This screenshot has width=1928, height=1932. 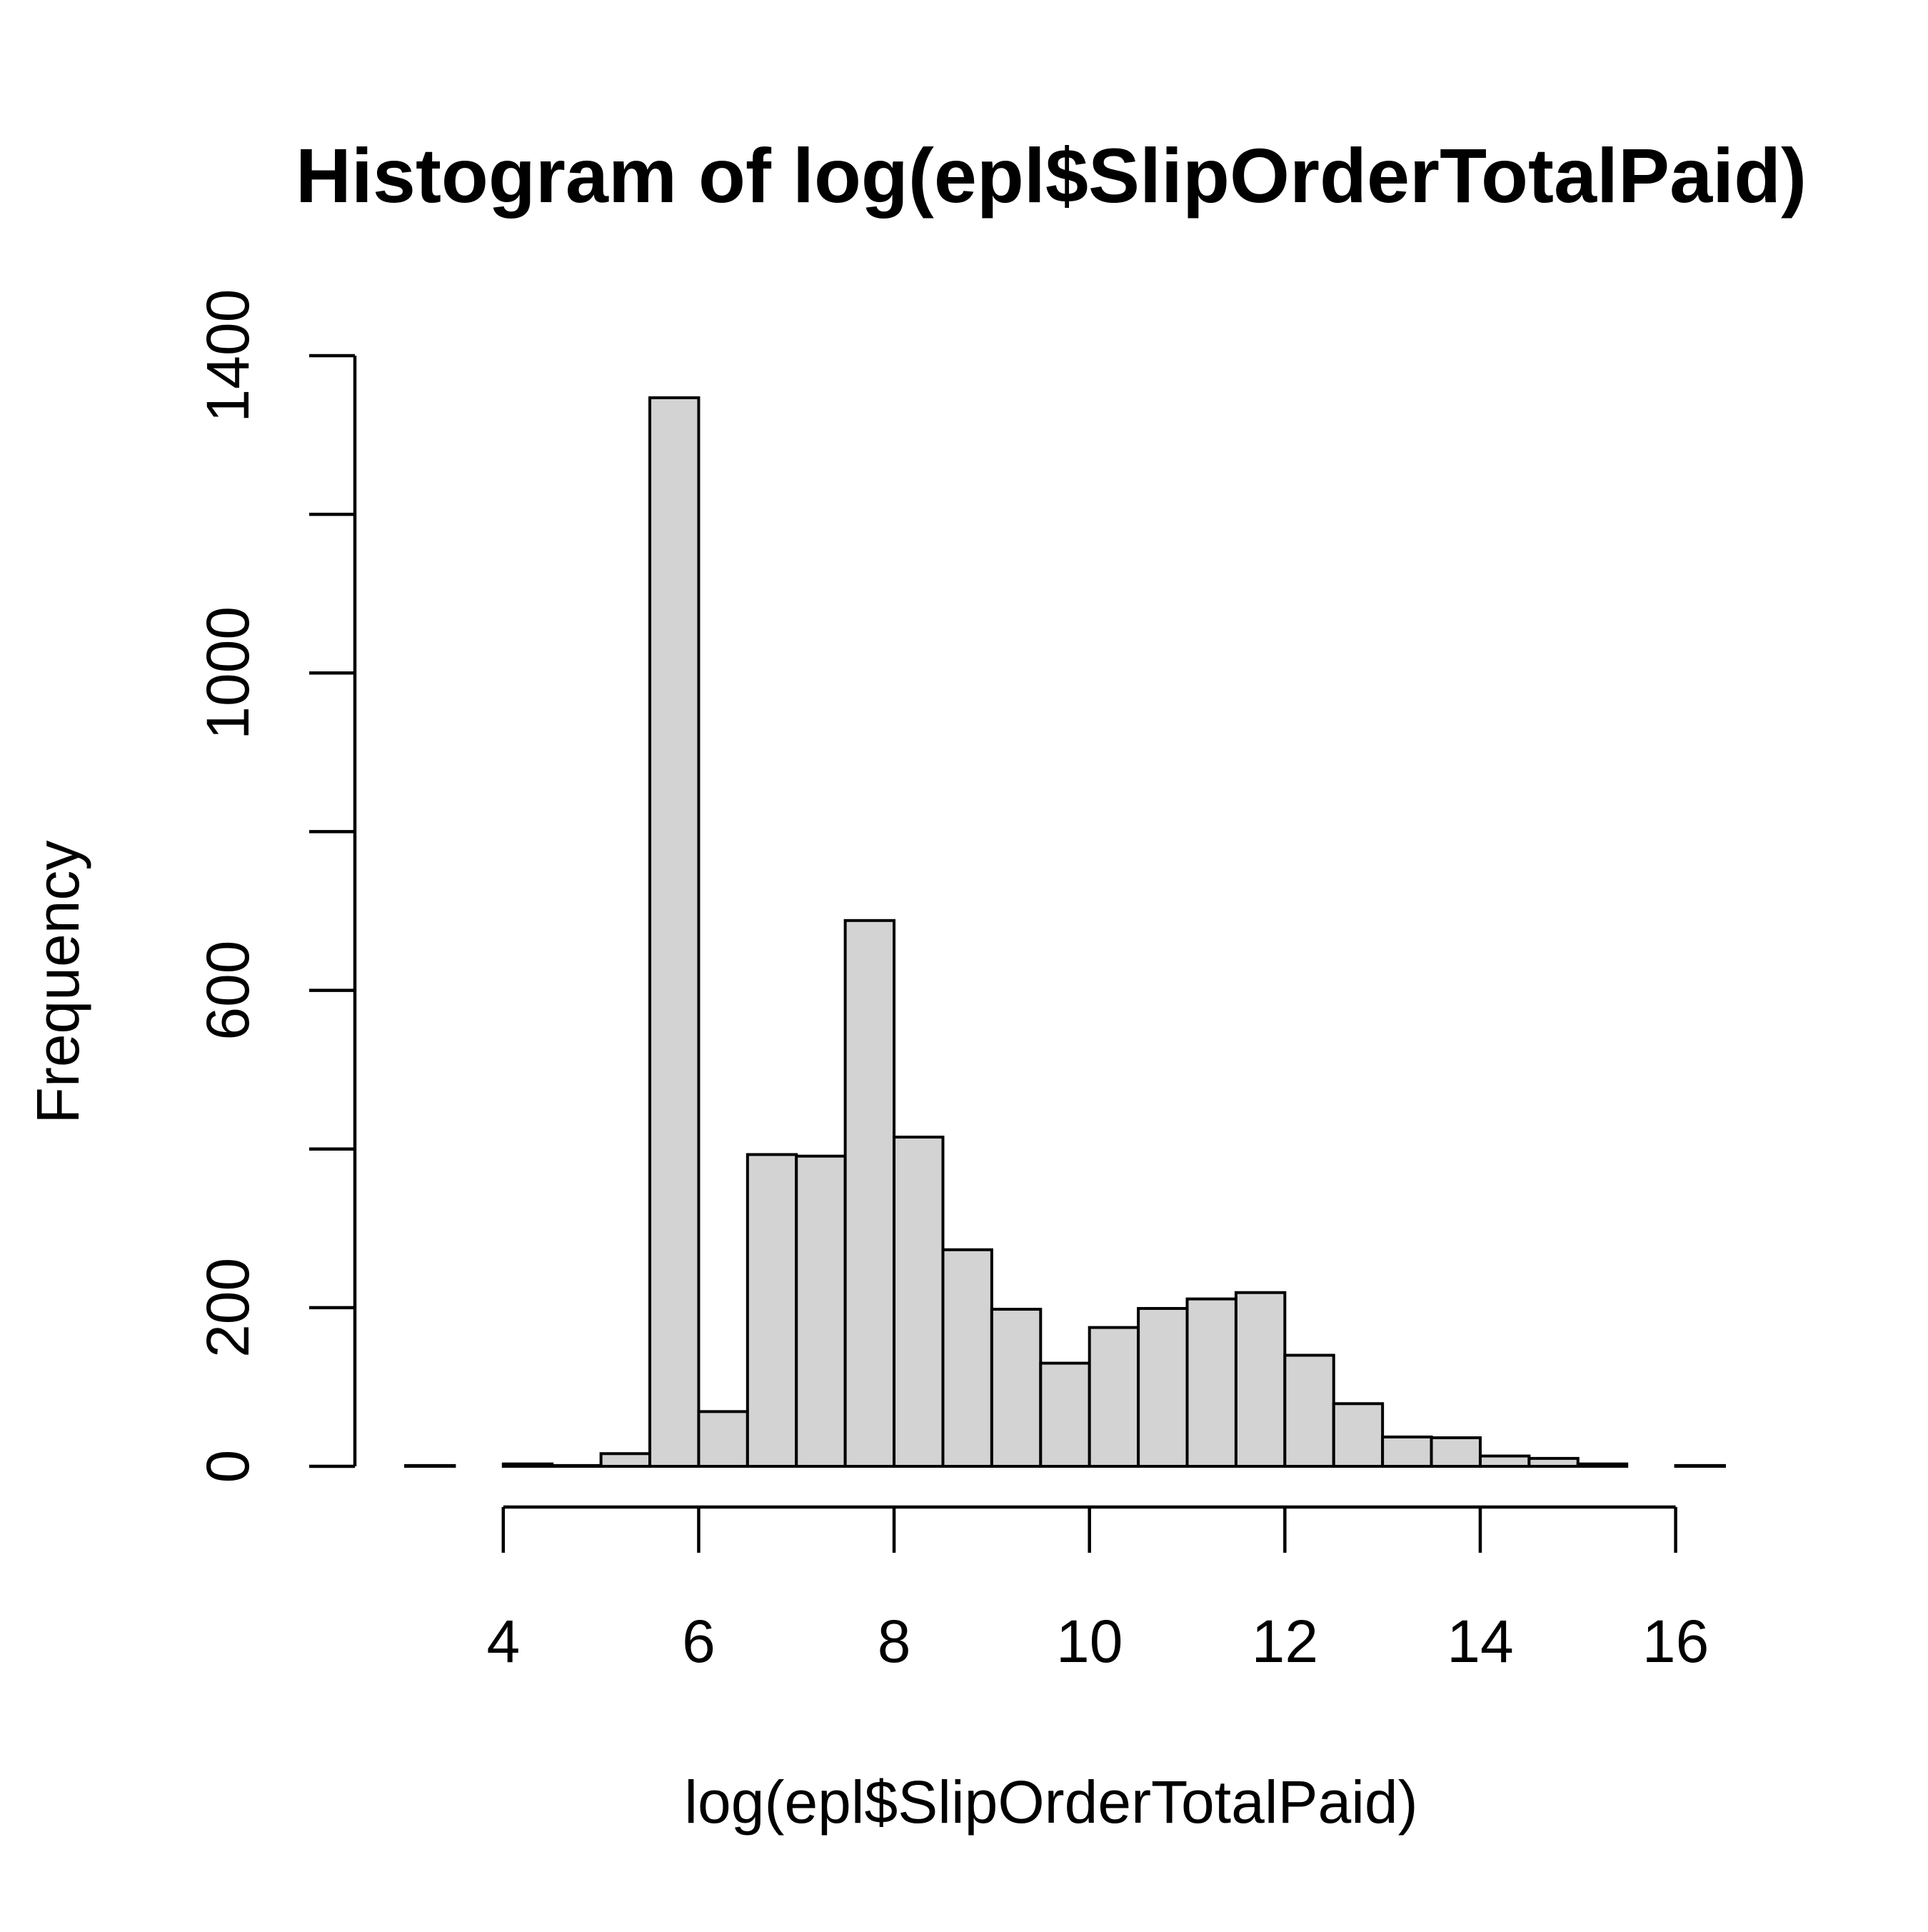 What do you see at coordinates (1480, 1641) in the screenshot?
I see `x-tick-label: 14` at bounding box center [1480, 1641].